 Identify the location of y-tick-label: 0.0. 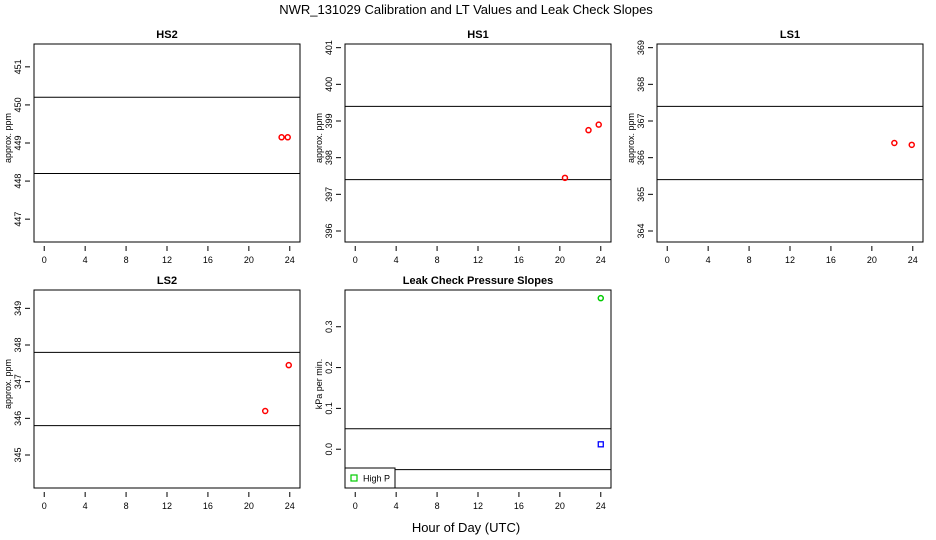
(329, 449).